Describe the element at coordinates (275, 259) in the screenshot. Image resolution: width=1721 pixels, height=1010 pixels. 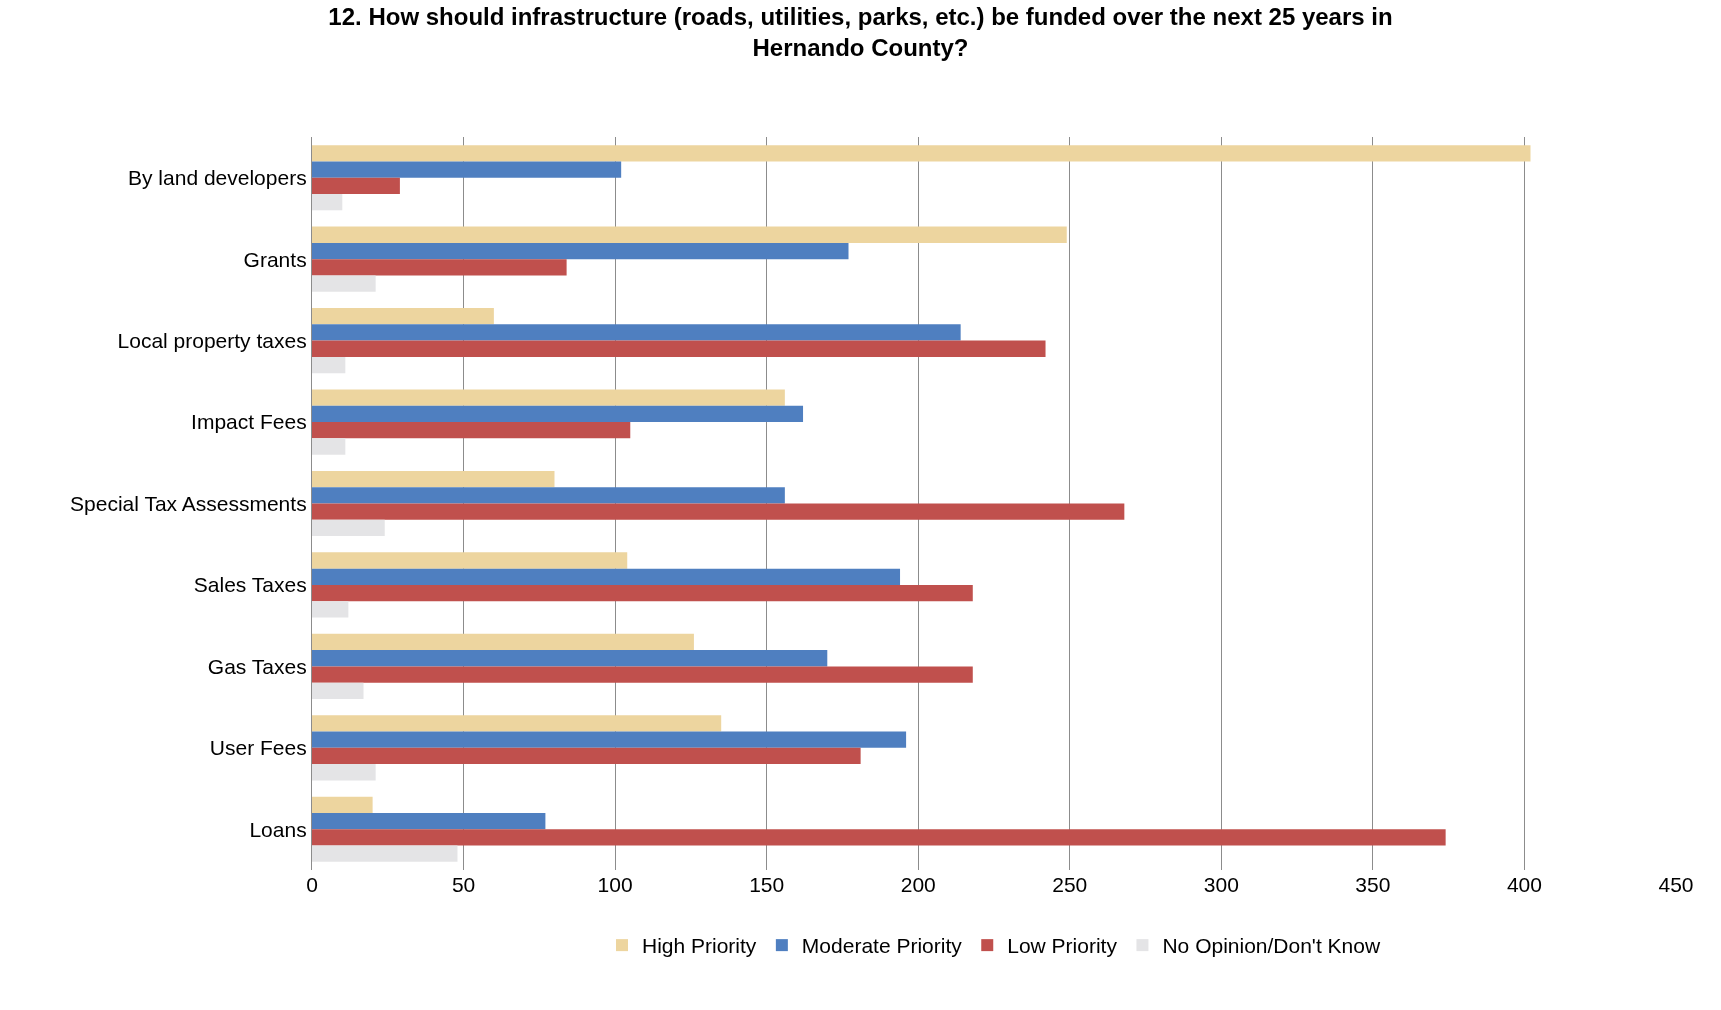
I see `y-tick-label: Grants` at that location.